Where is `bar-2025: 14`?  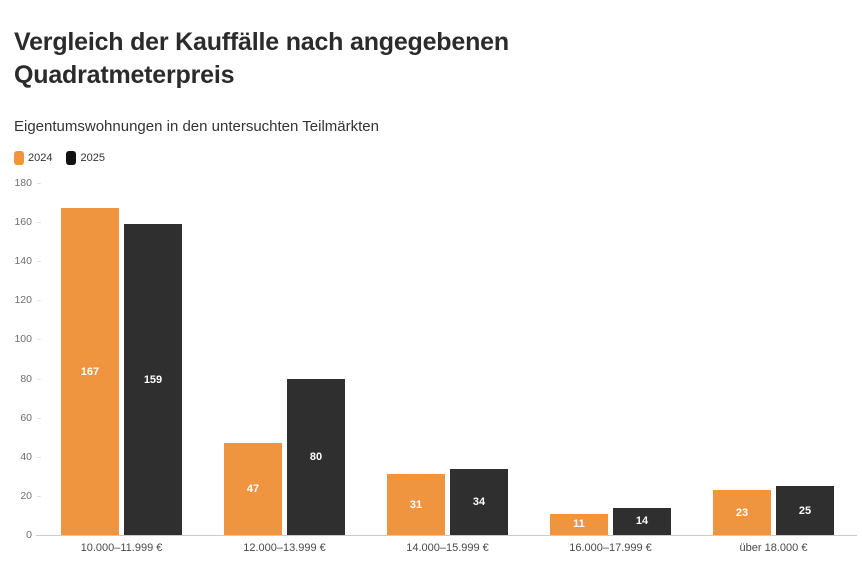 bar-2025: 14 is located at coordinates (642, 521).